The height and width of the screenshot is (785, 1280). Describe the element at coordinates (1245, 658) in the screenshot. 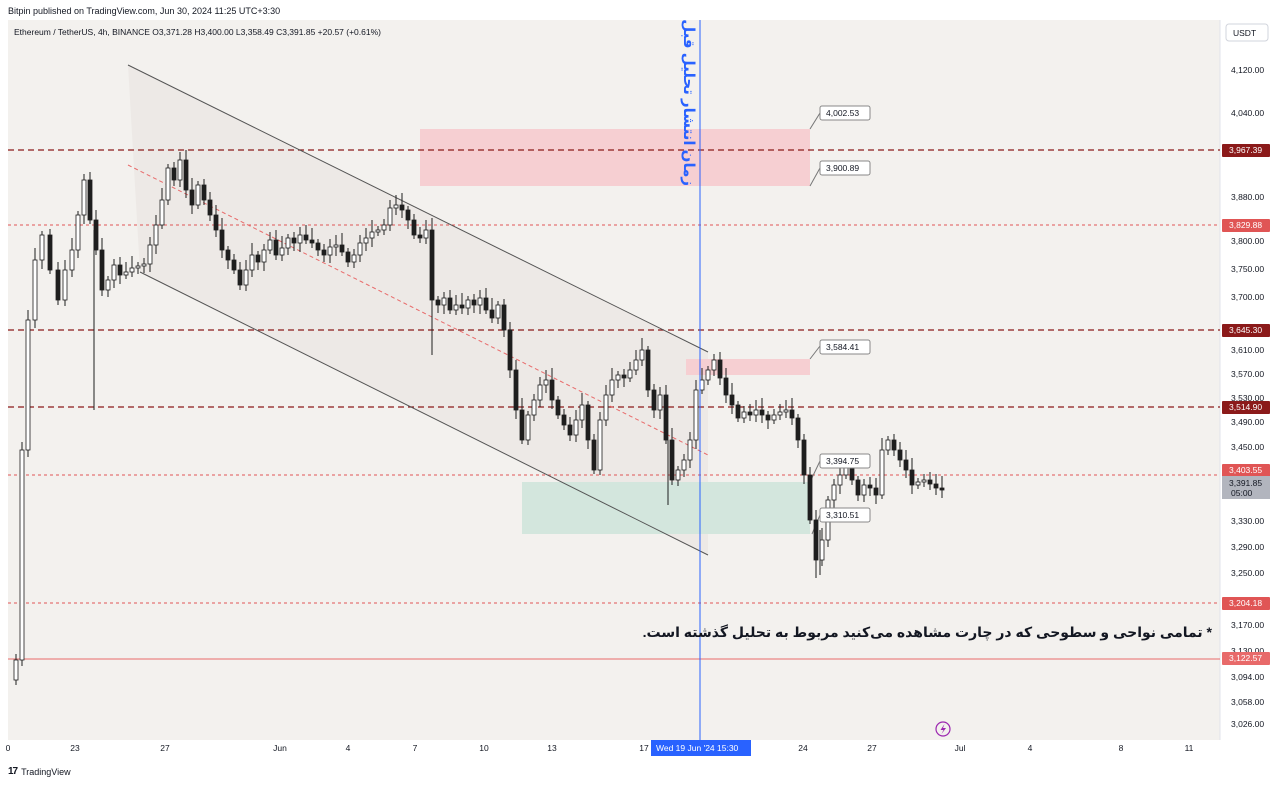

I see `level-price-tag-label: 3,122.57` at that location.